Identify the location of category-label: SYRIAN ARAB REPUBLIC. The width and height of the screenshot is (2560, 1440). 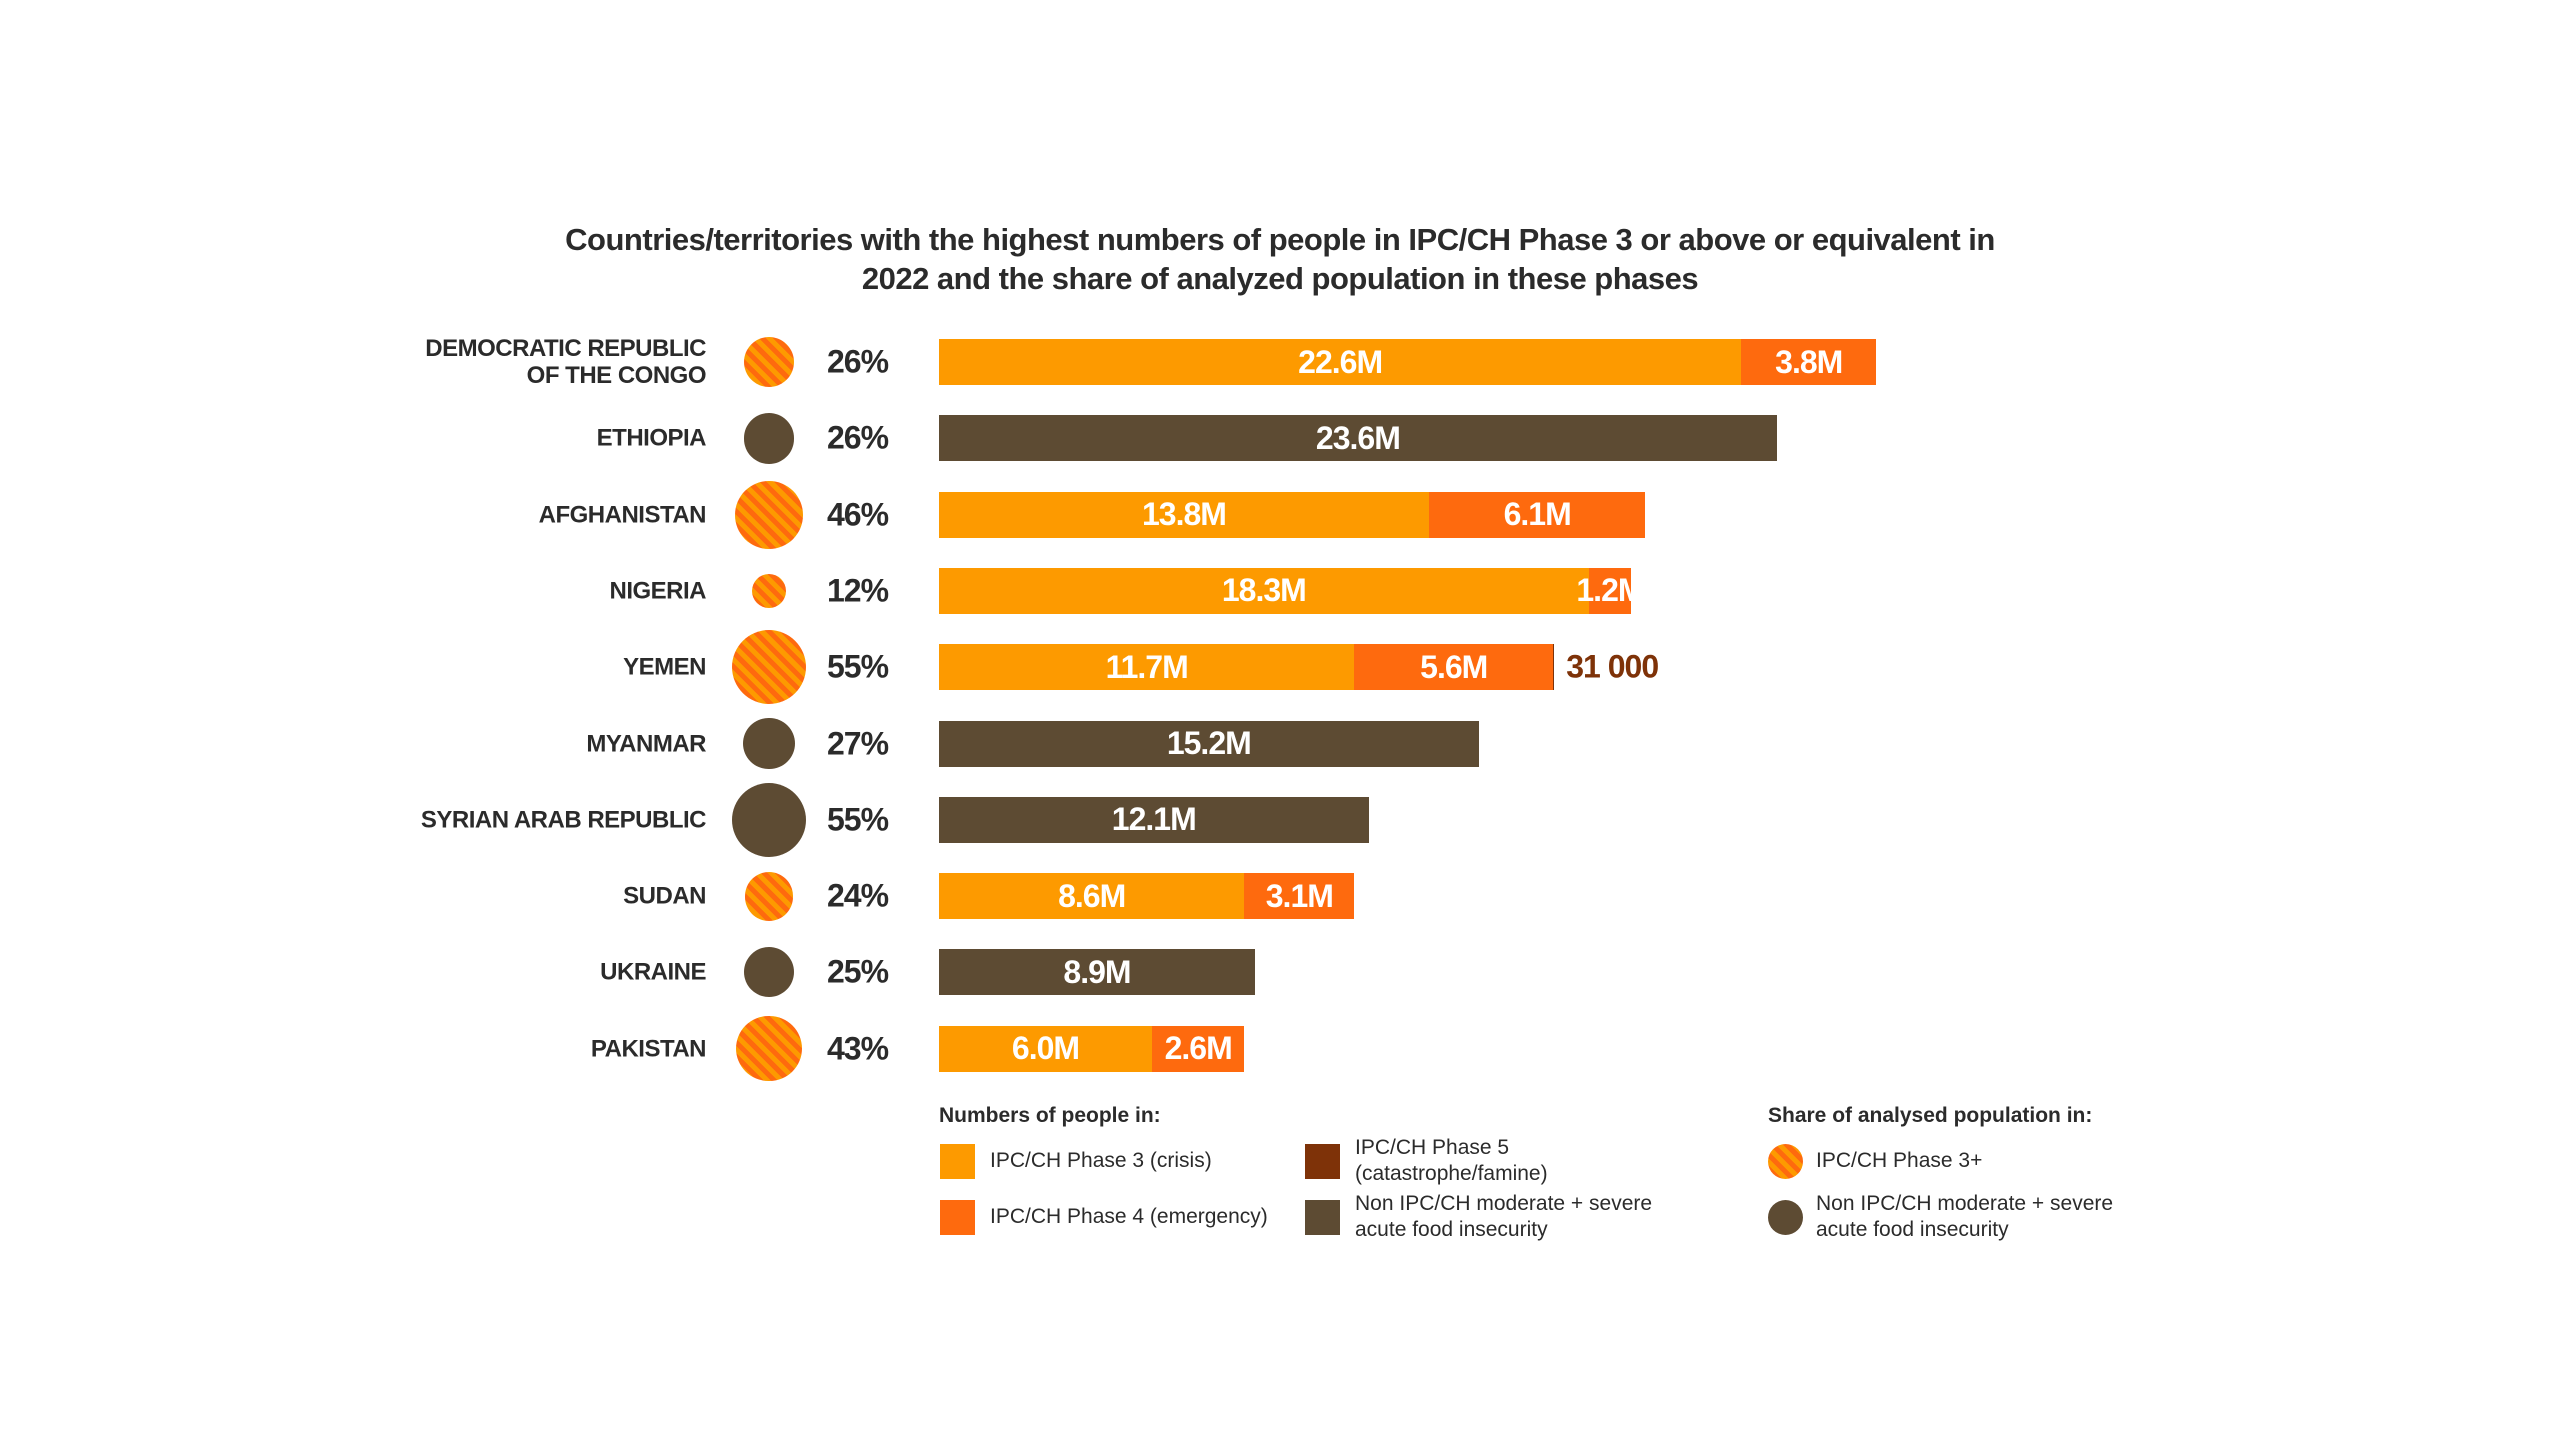
(563, 820).